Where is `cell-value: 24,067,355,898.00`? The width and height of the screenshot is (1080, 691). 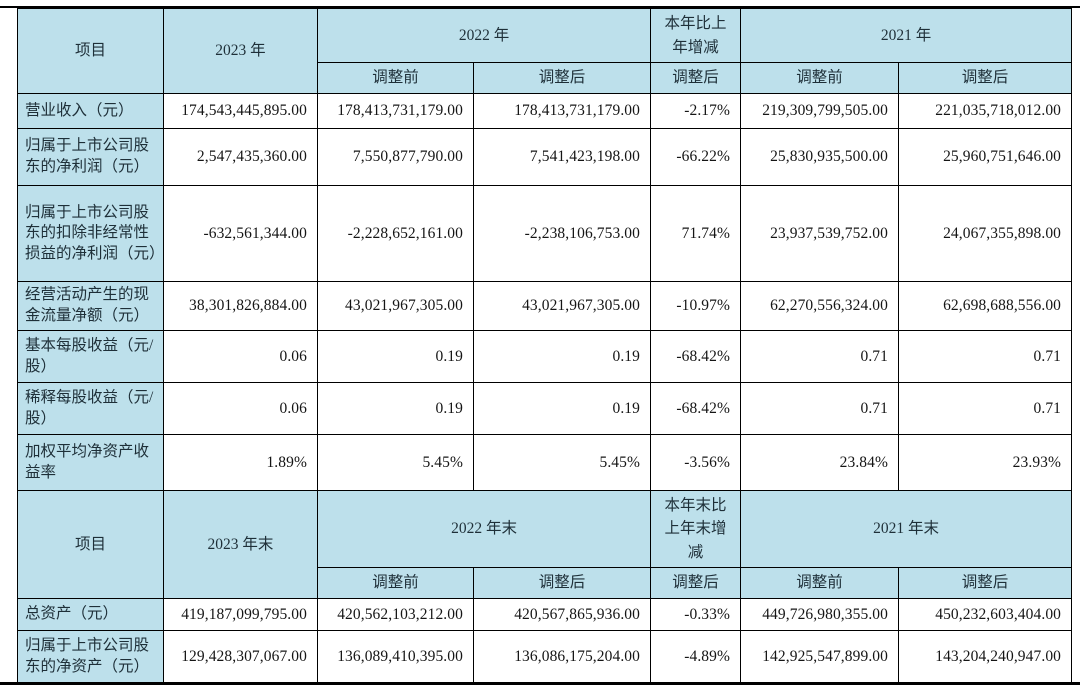
cell-value: 24,067,355,898.00 is located at coordinates (985, 233).